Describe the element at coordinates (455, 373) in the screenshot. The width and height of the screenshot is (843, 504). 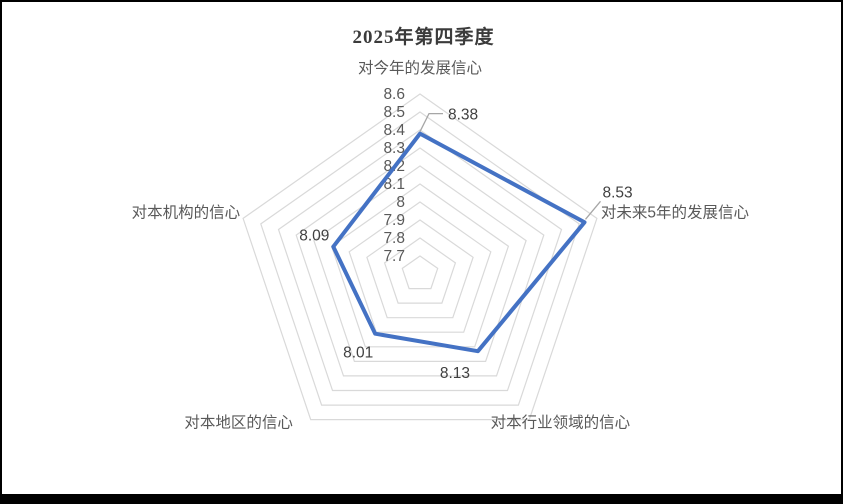
I see `data-label: 8.13` at that location.